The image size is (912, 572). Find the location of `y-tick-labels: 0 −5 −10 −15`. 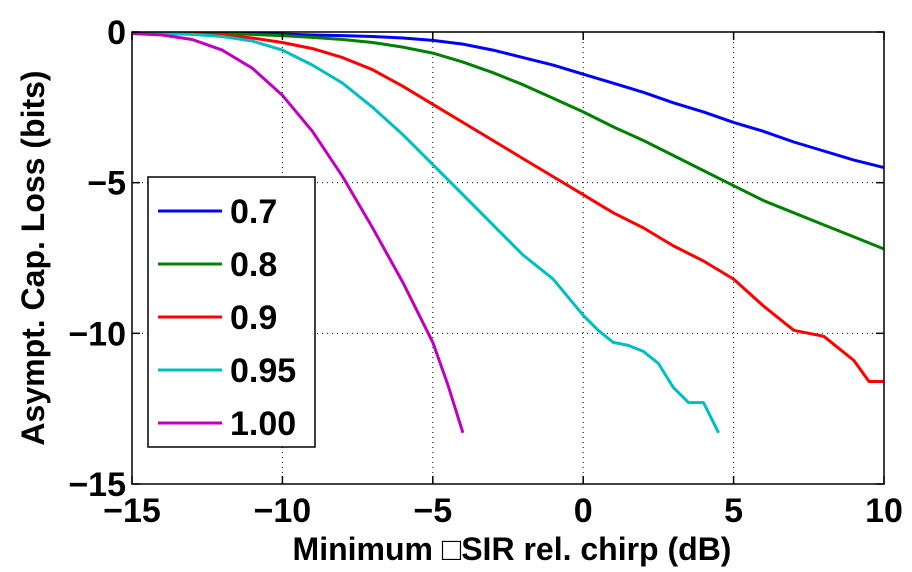

y-tick-labels: 0 −5 −10 −15 is located at coordinates (97, 259).